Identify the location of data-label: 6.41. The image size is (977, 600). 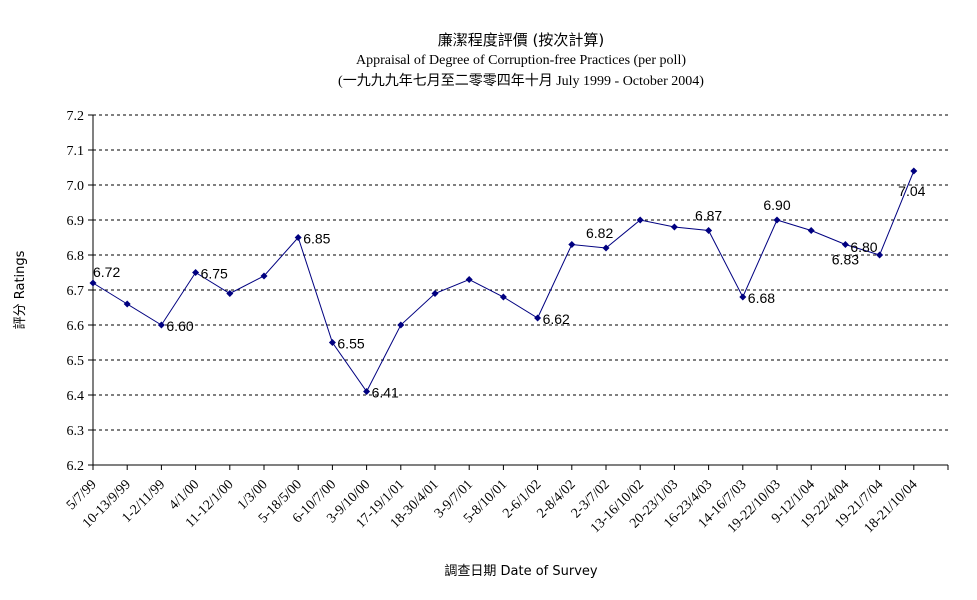
(385, 393).